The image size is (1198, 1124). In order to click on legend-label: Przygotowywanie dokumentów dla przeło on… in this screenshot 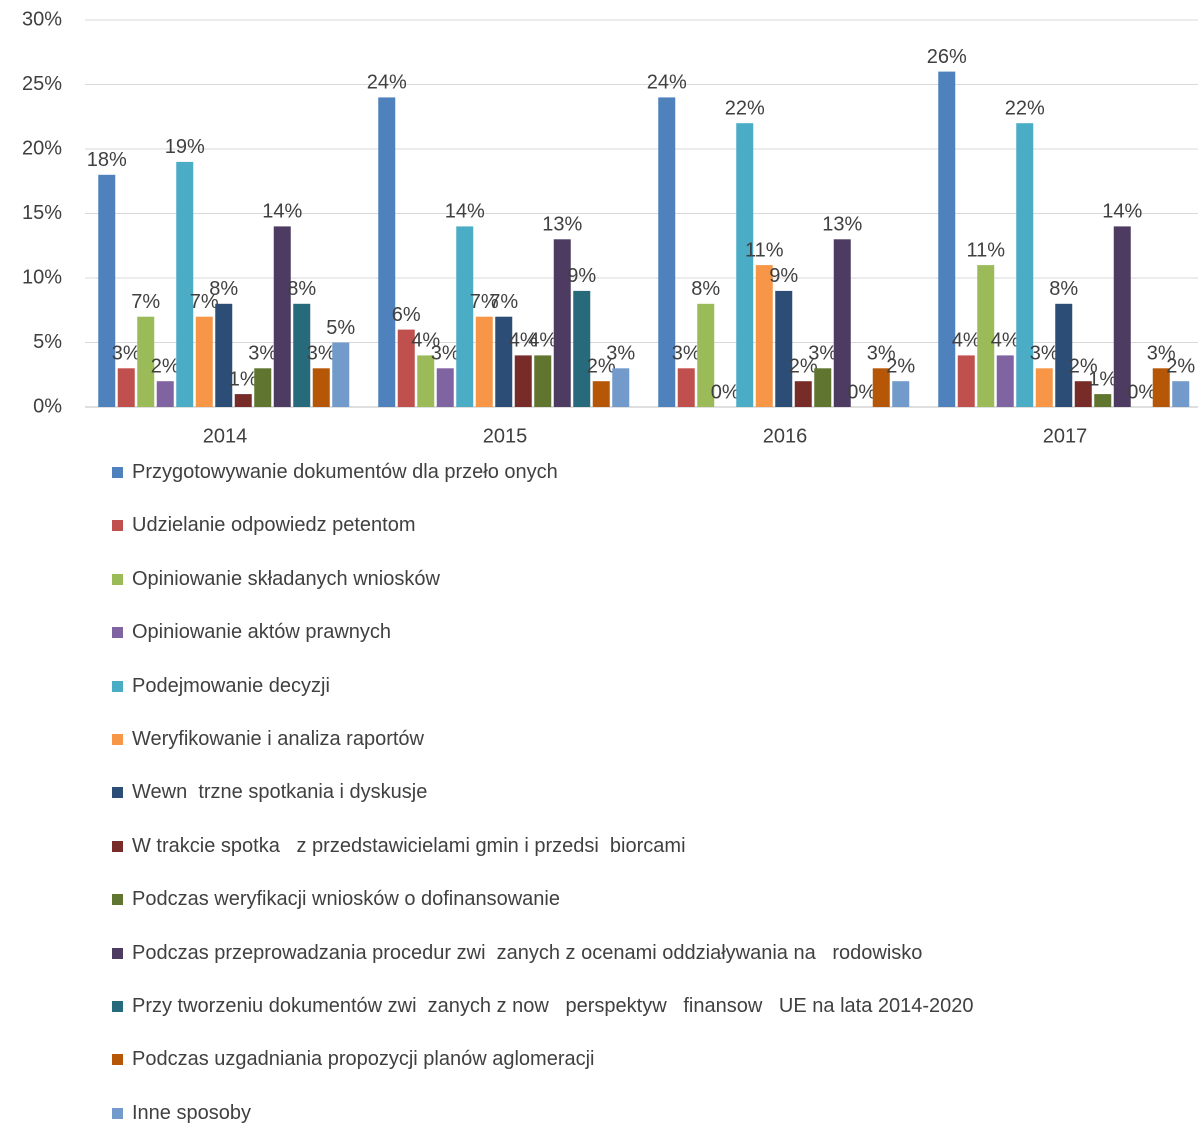, I will do `click(345, 472)`.